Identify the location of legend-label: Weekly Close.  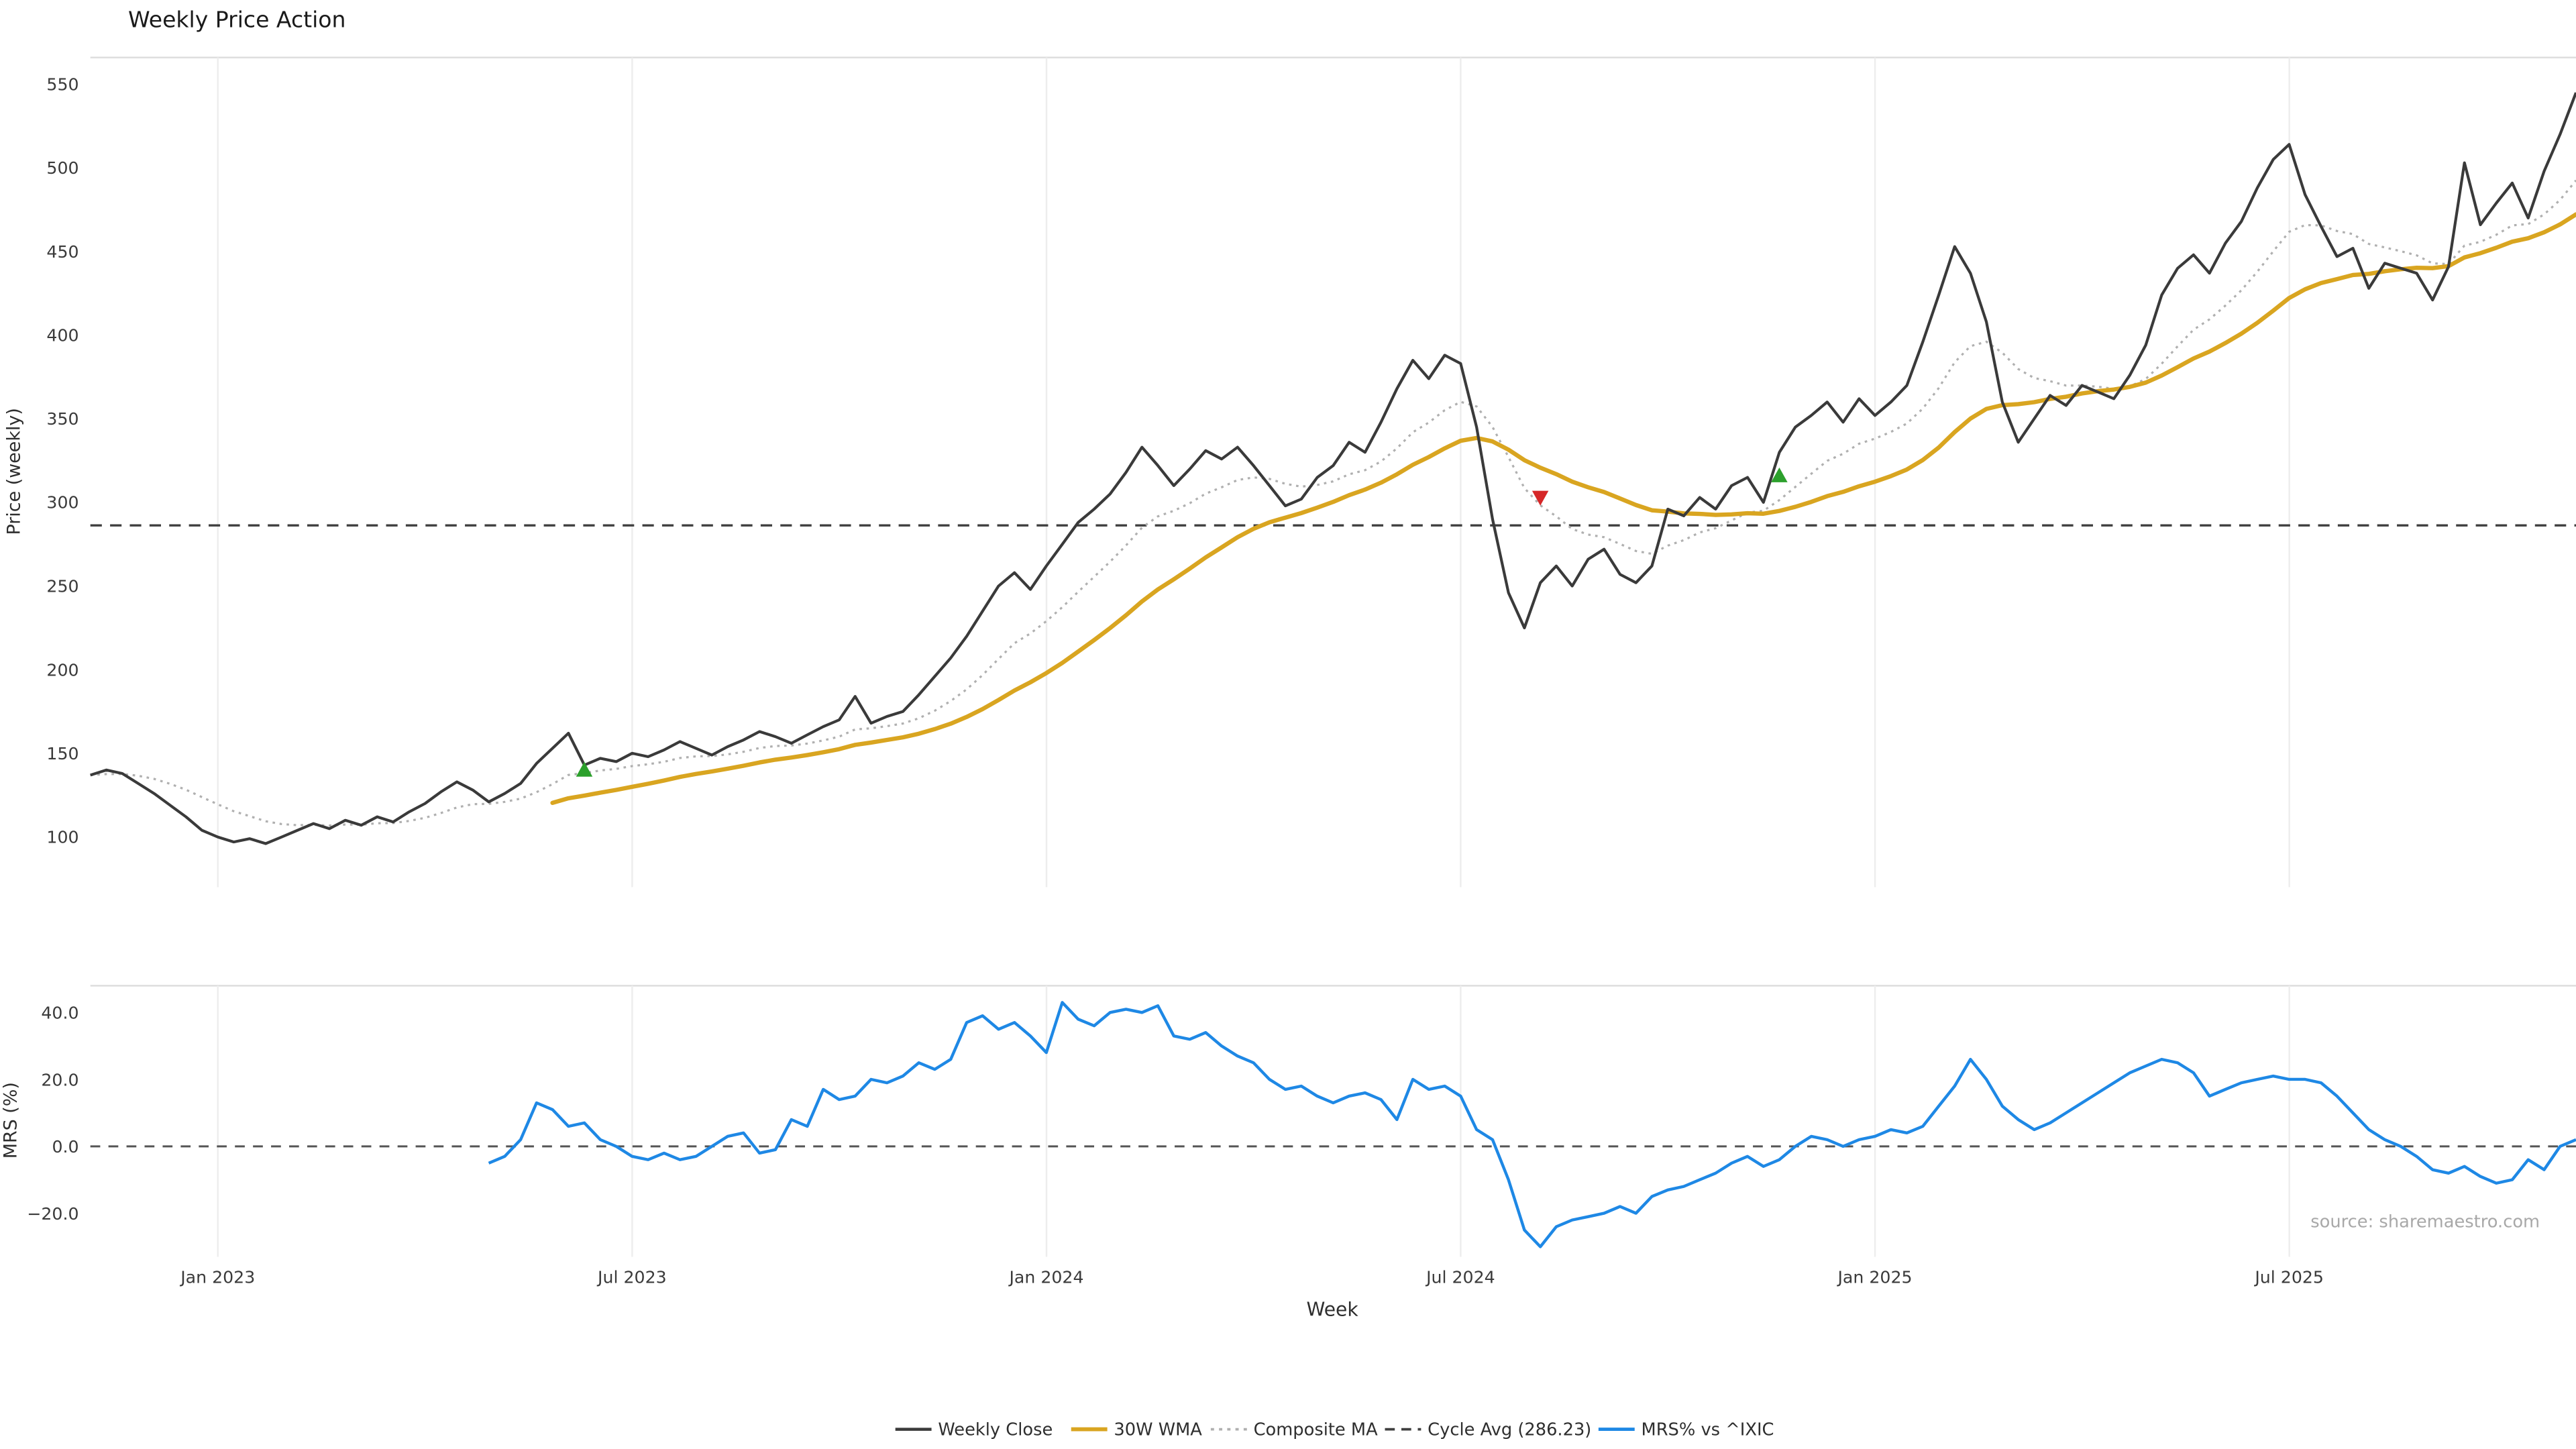
(995, 1429).